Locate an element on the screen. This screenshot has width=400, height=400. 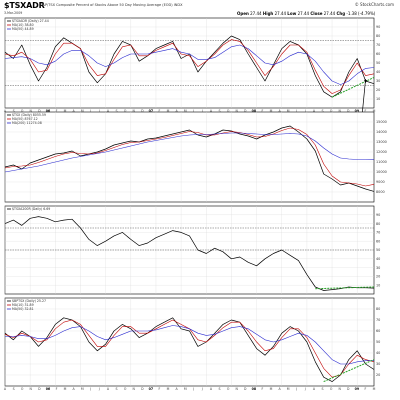
high-value: 27.44 is located at coordinates (280, 13).